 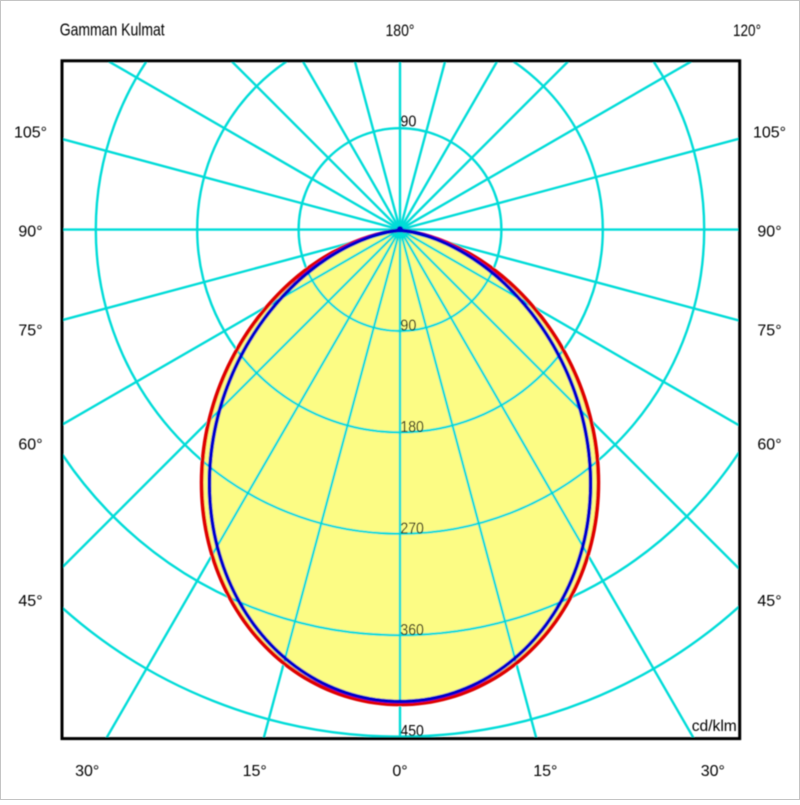 I want to click on svg-text: 180°, so click(x=400, y=30).